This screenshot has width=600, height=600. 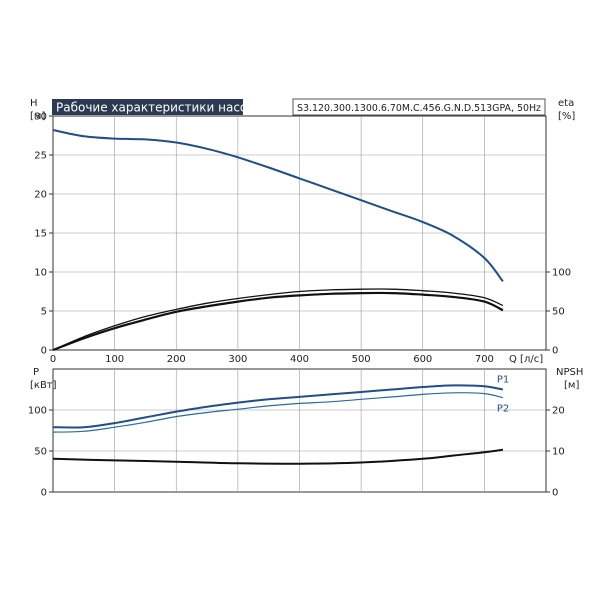 I want to click on x-tick-label: 300, so click(x=237, y=359).